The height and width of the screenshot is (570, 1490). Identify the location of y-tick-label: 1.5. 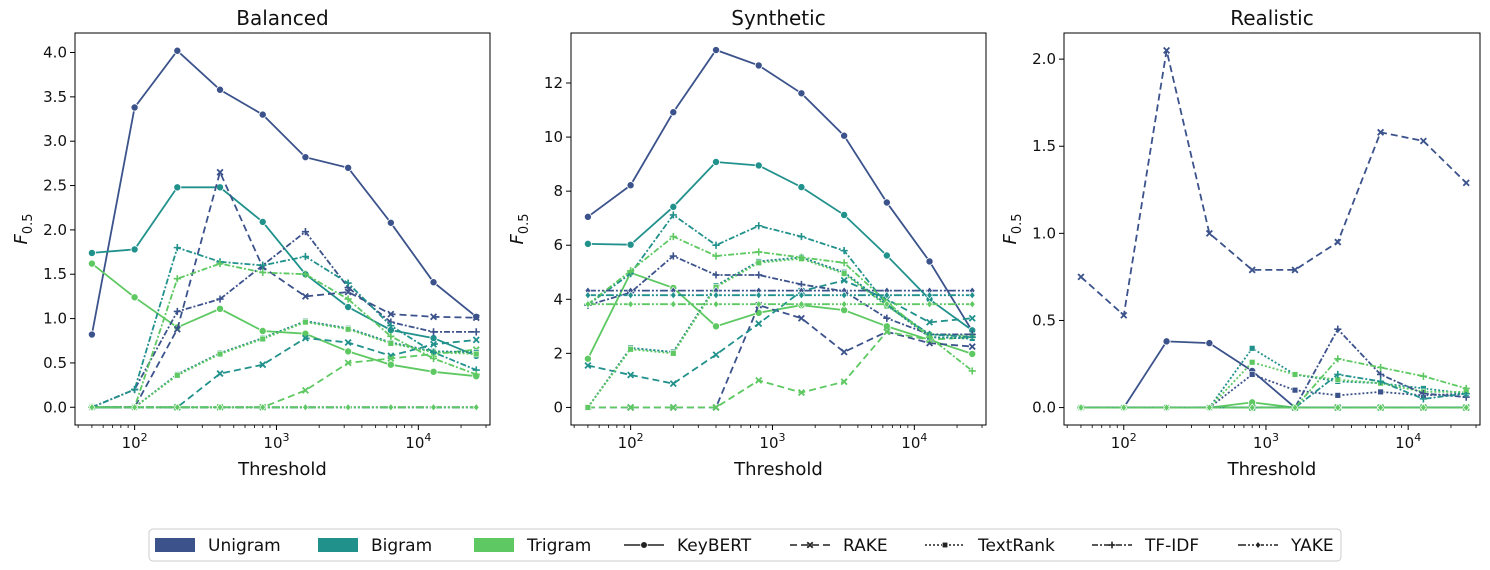
(55, 274).